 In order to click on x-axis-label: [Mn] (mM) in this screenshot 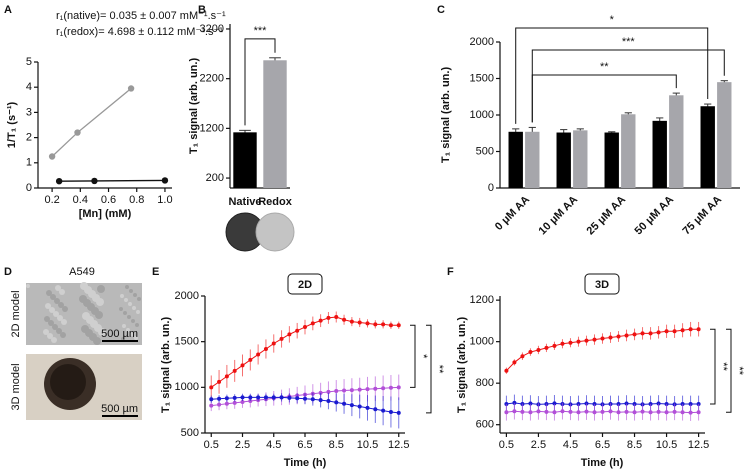, I will do `click(105, 214)`.